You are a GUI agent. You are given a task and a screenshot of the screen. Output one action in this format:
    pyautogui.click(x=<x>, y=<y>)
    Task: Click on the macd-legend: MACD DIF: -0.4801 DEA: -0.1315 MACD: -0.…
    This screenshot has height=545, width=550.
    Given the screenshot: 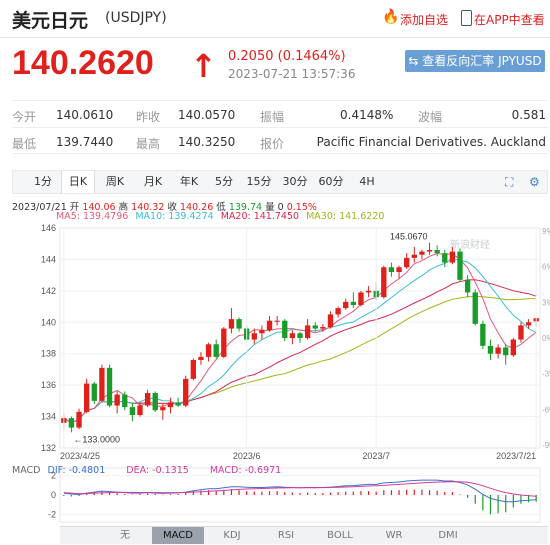 What is the action you would take?
    pyautogui.click(x=146, y=470)
    